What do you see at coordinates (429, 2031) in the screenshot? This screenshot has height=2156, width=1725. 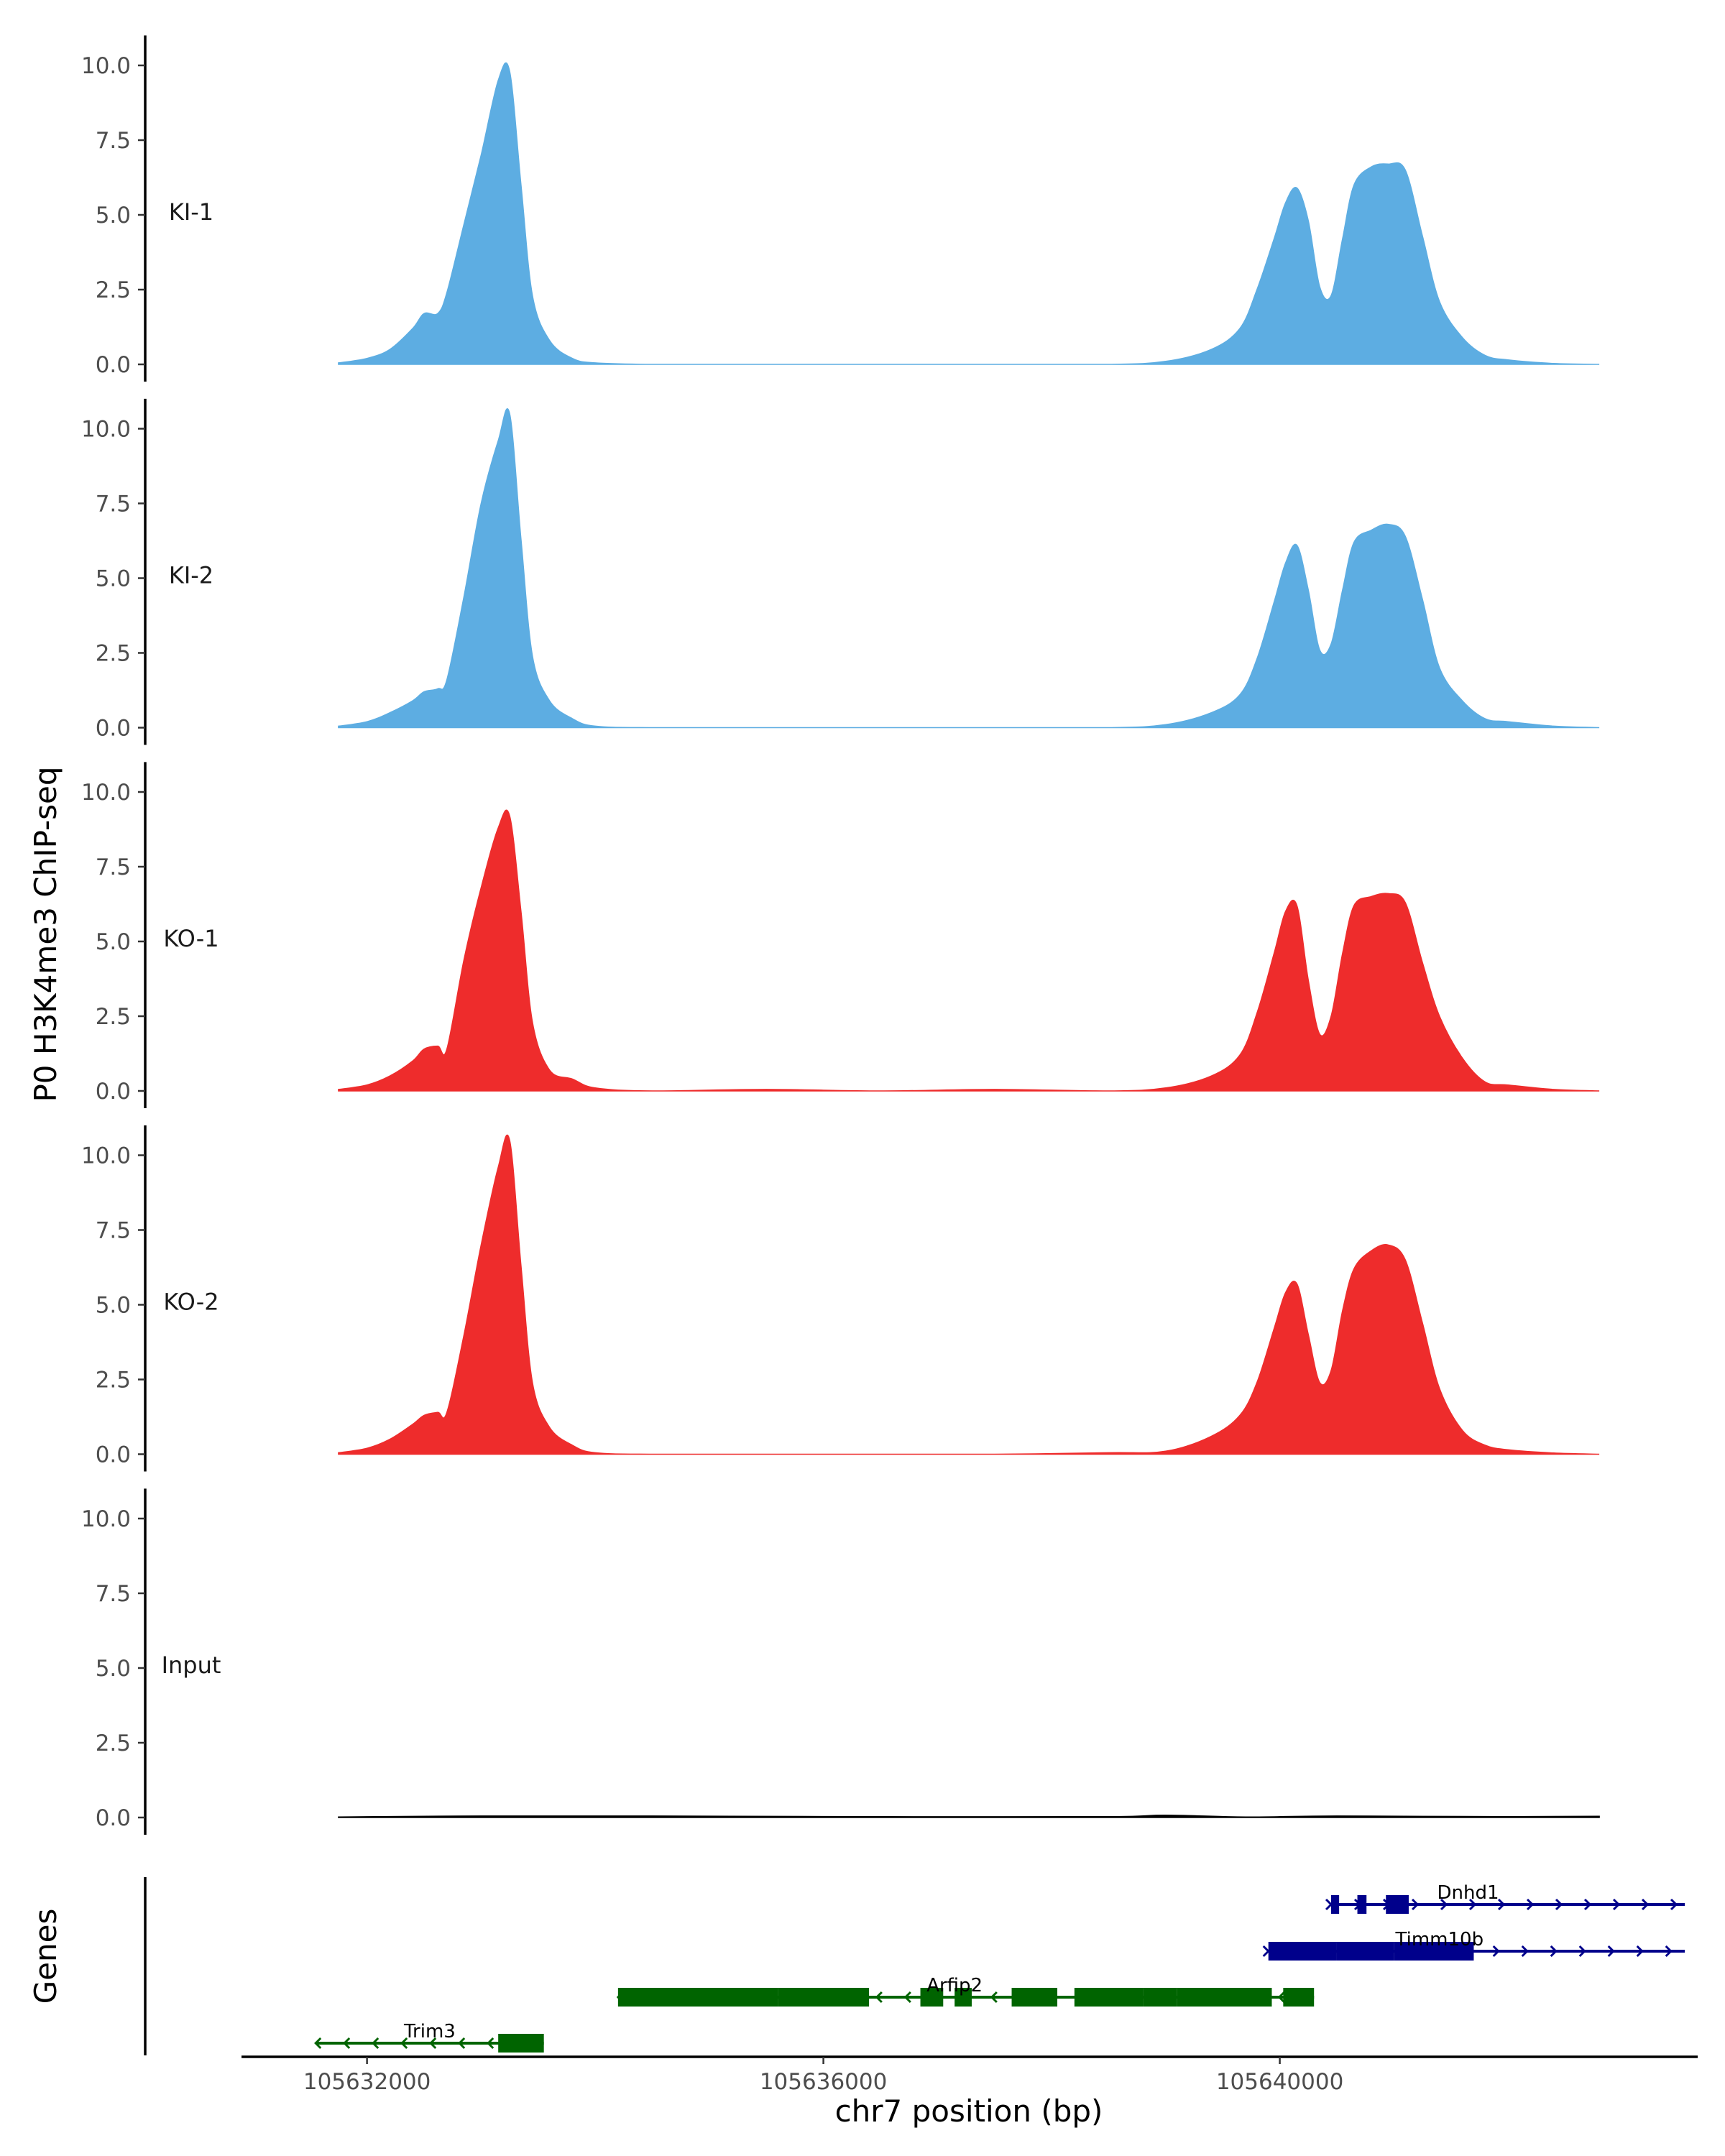 I see `gene-label: Trim3` at bounding box center [429, 2031].